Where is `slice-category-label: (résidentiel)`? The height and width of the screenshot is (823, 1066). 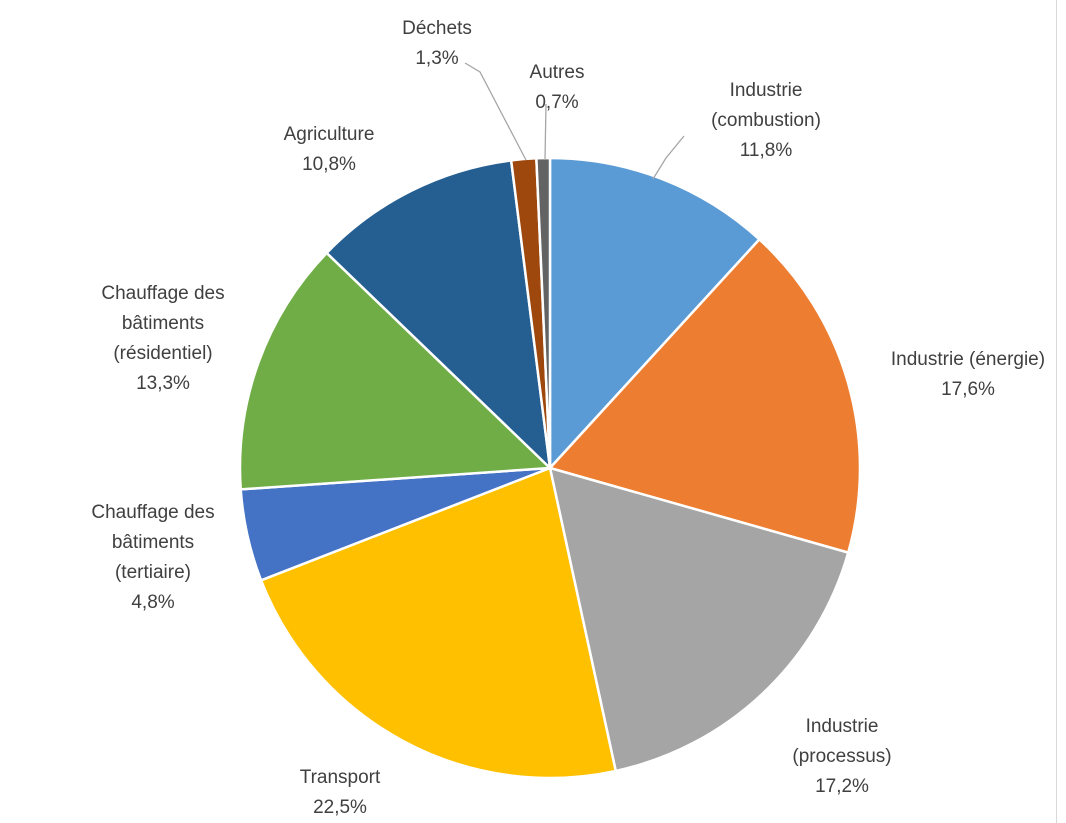
slice-category-label: (résidentiel) is located at coordinates (162, 353).